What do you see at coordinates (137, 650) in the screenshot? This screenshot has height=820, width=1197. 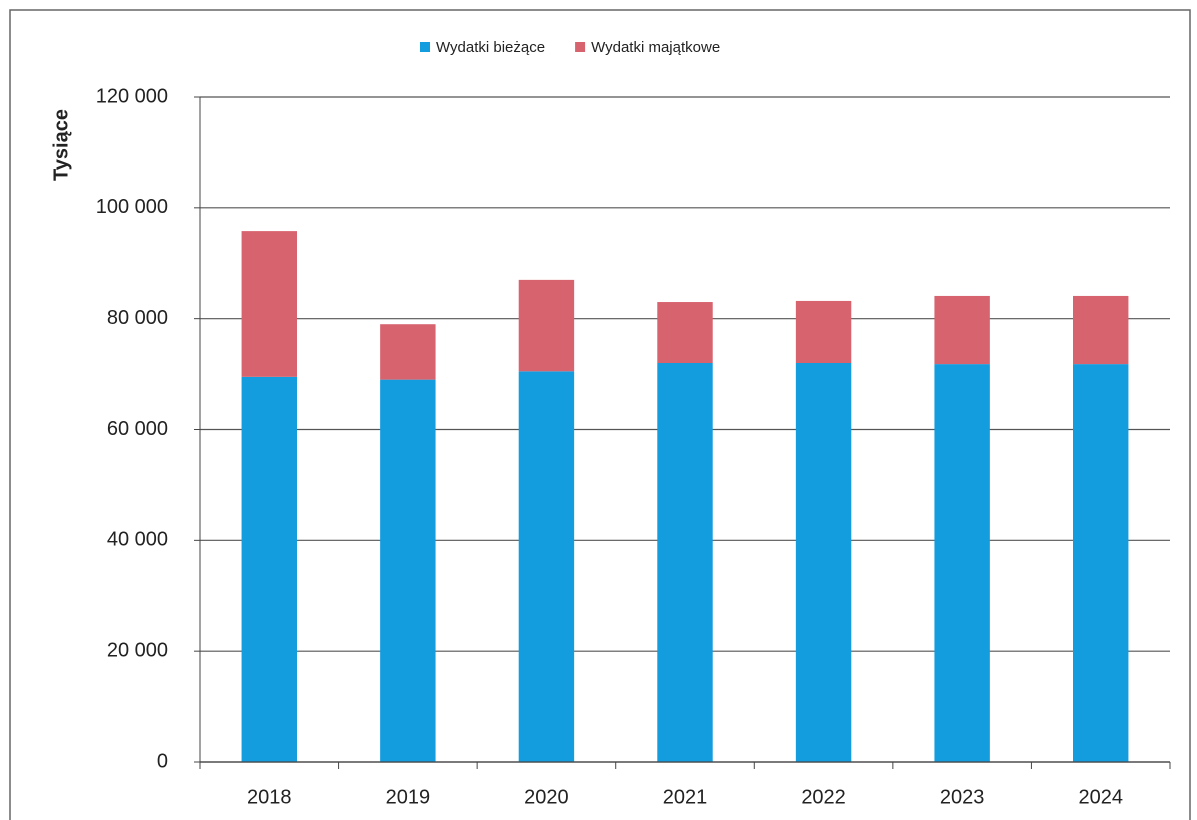 I see `y-tick-label: 20 000` at bounding box center [137, 650].